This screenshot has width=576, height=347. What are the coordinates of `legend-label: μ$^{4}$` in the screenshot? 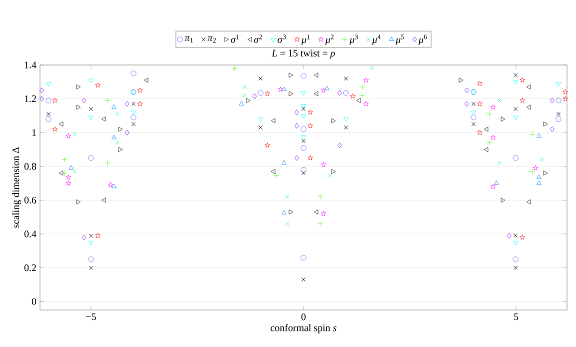 It's located at (376, 39).